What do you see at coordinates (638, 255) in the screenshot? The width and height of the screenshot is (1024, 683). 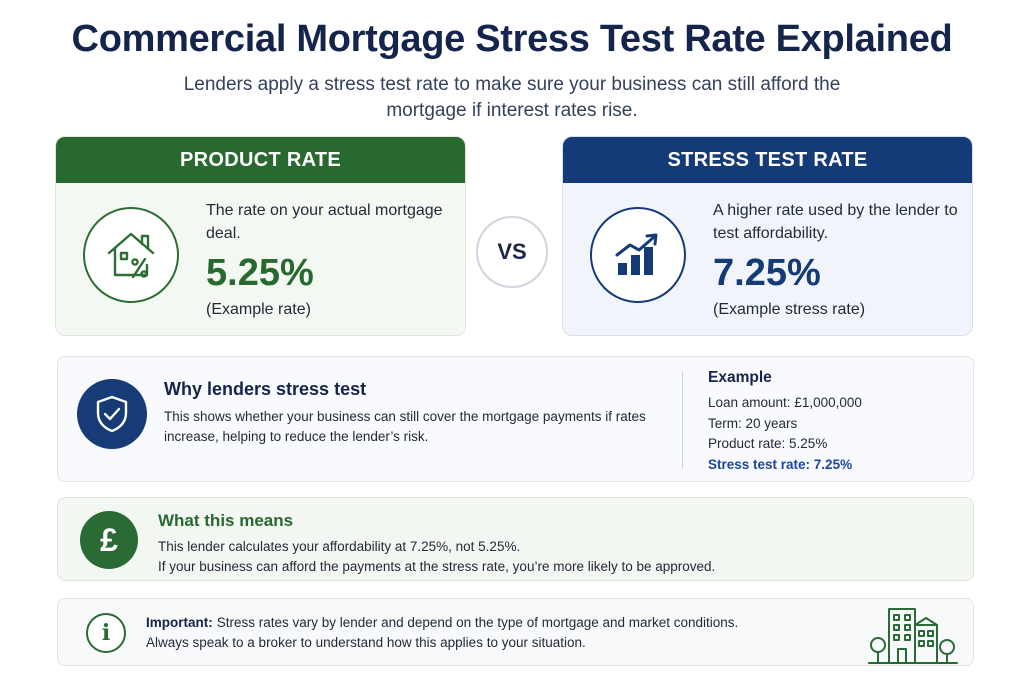 I see `rising-bar-chart-icon` at bounding box center [638, 255].